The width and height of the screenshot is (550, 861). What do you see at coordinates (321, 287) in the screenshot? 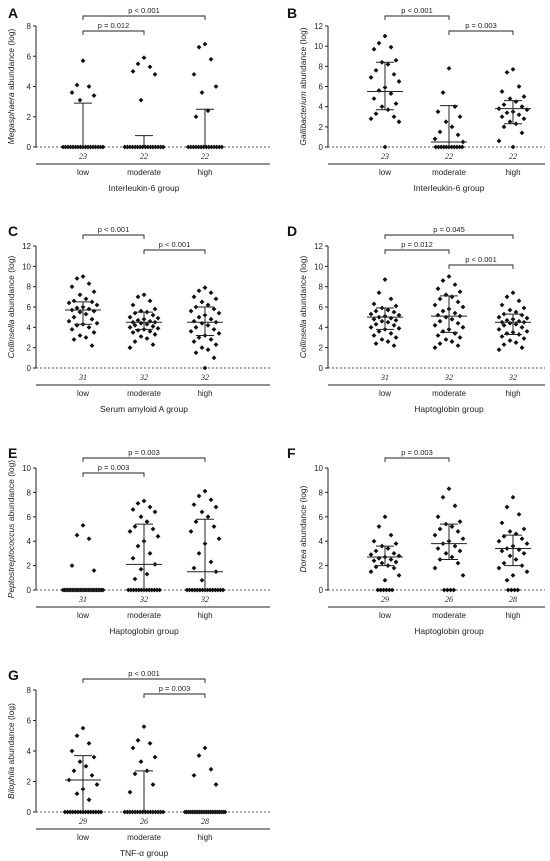
I see `y-tick-label: 8` at bounding box center [321, 287].